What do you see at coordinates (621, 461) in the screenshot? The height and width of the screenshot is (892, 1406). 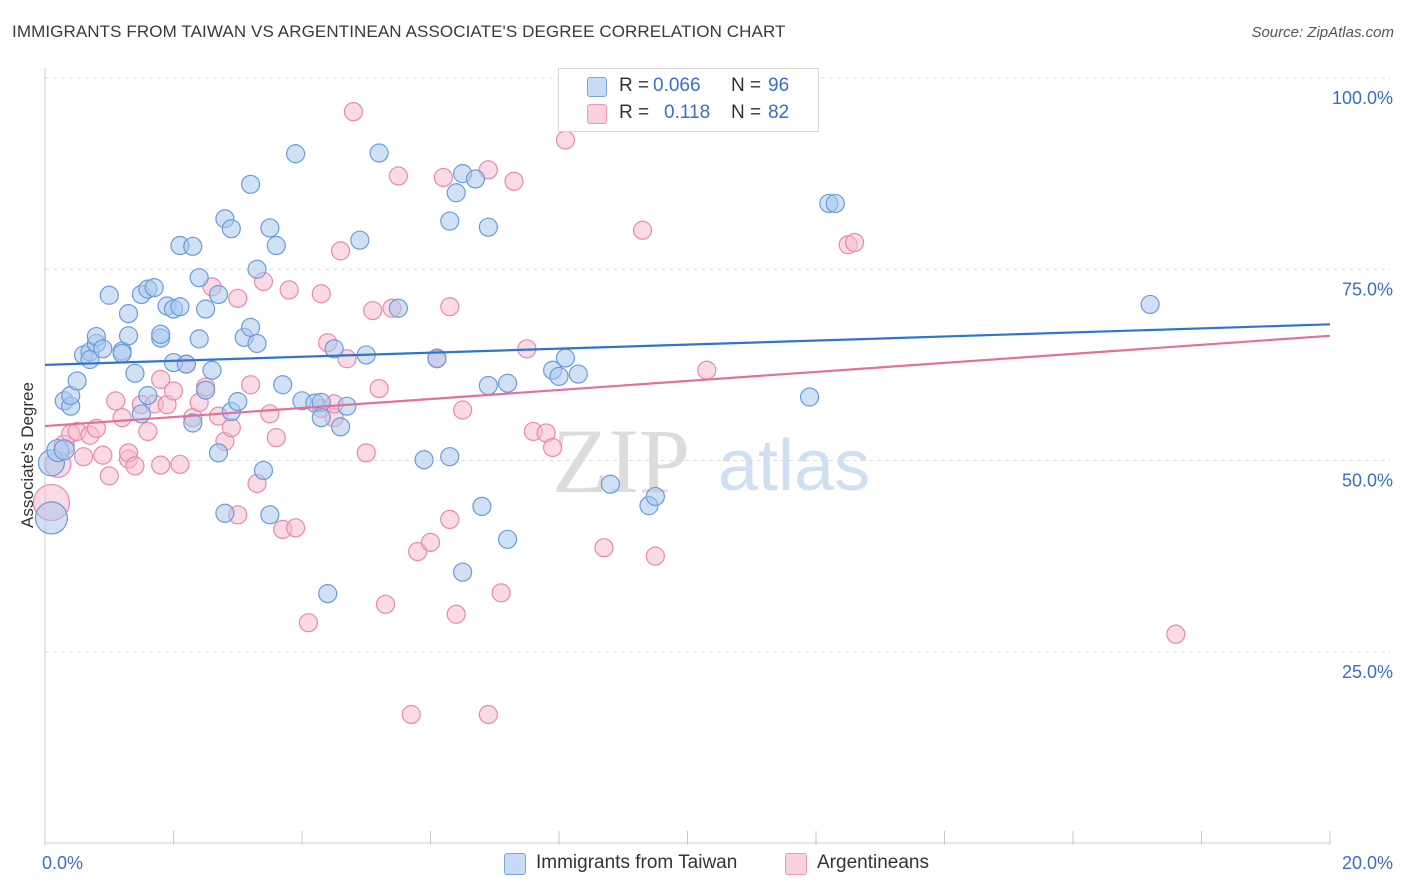 I see `watermark-zip: ZIP` at bounding box center [621, 461].